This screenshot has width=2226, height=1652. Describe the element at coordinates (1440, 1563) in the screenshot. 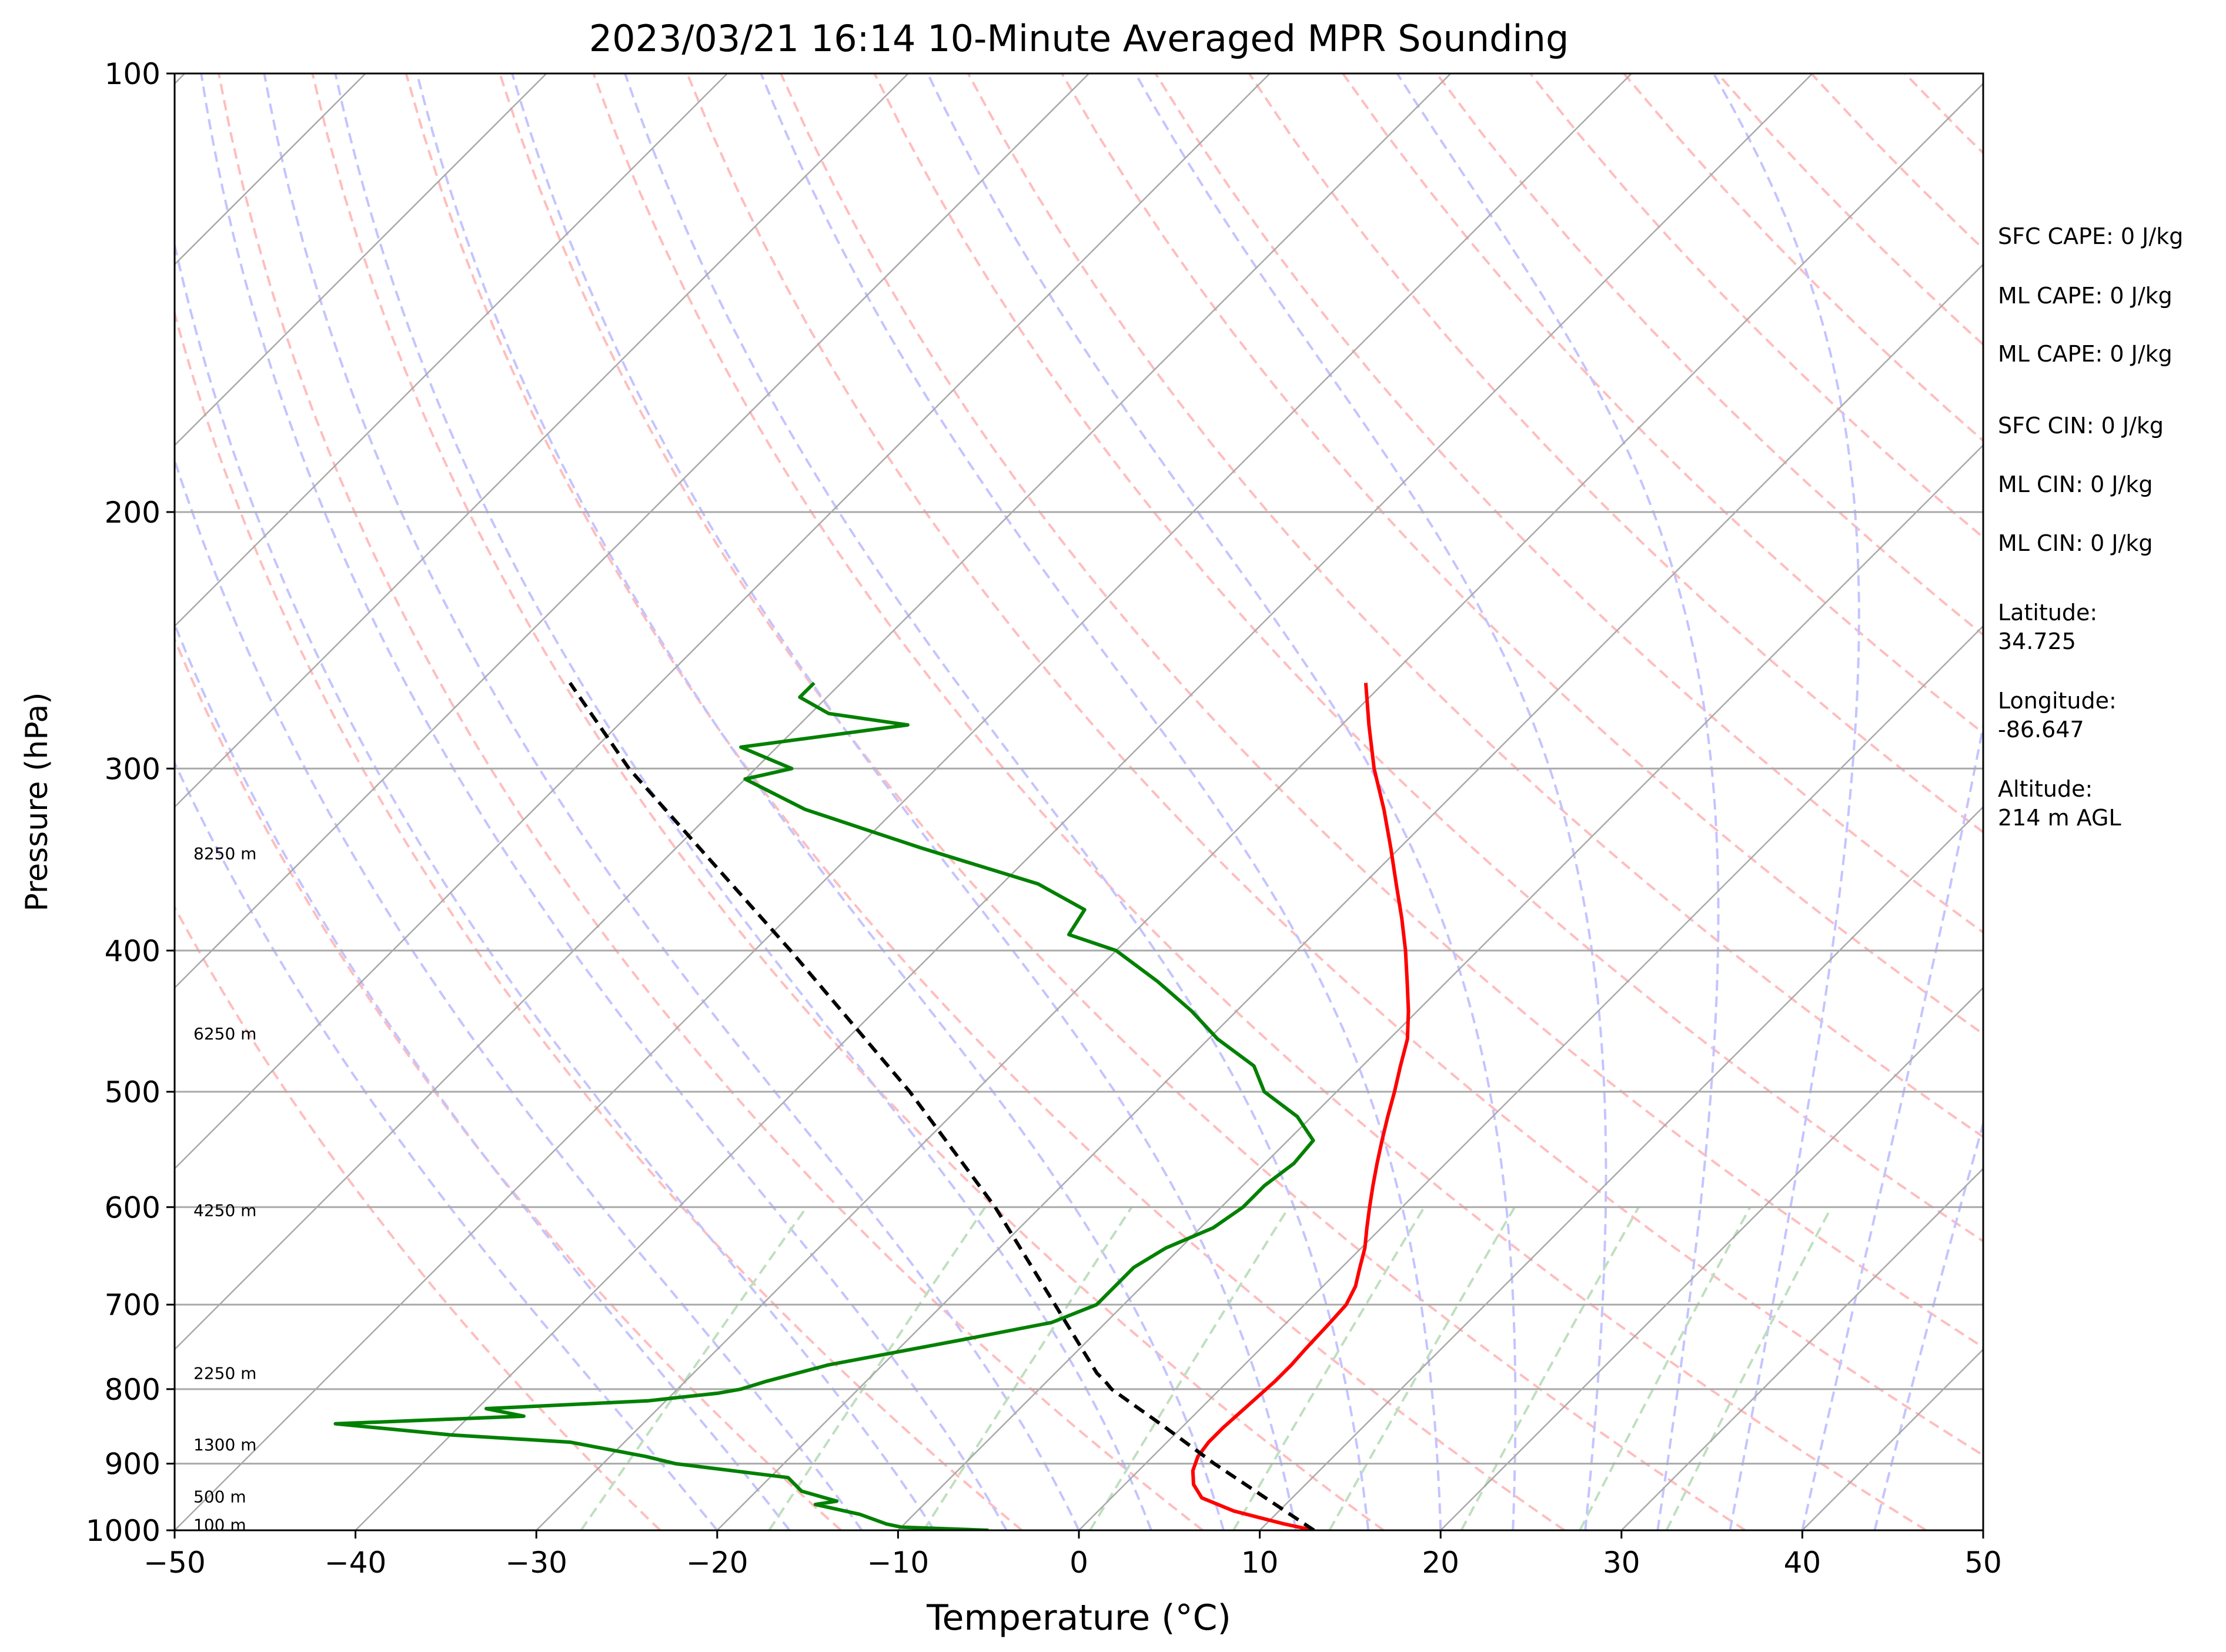

I see `x-tick-label: 20` at that location.